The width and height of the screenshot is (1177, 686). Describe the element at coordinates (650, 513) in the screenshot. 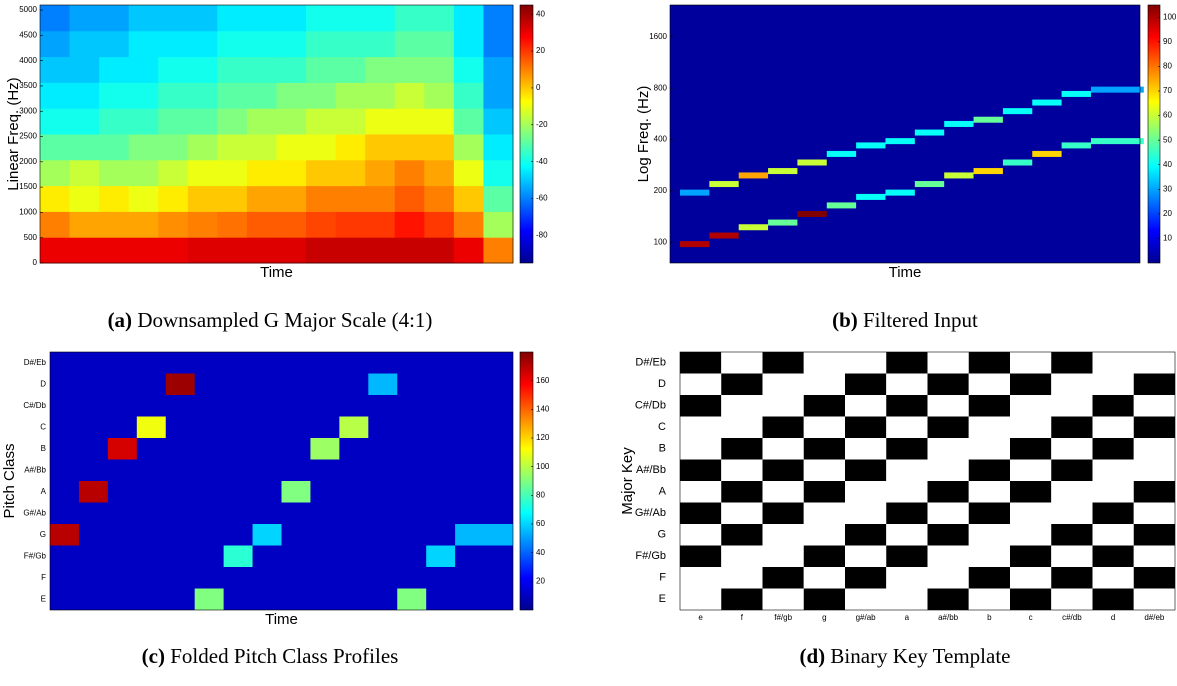

I see `y-tick-label: G#/Ab` at that location.